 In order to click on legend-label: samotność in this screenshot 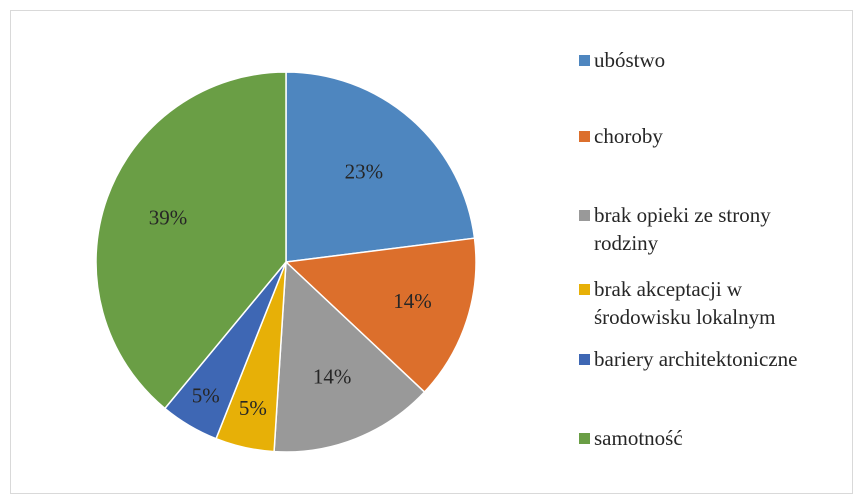, I will do `click(638, 438)`.